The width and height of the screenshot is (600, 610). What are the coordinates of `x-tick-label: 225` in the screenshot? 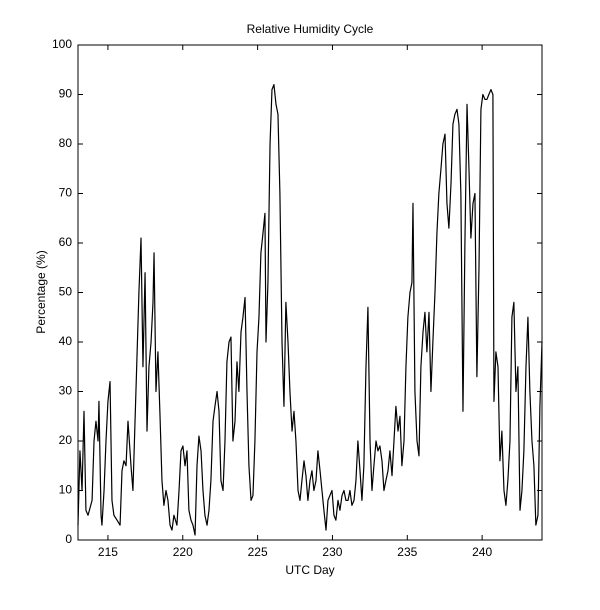 It's located at (258, 552).